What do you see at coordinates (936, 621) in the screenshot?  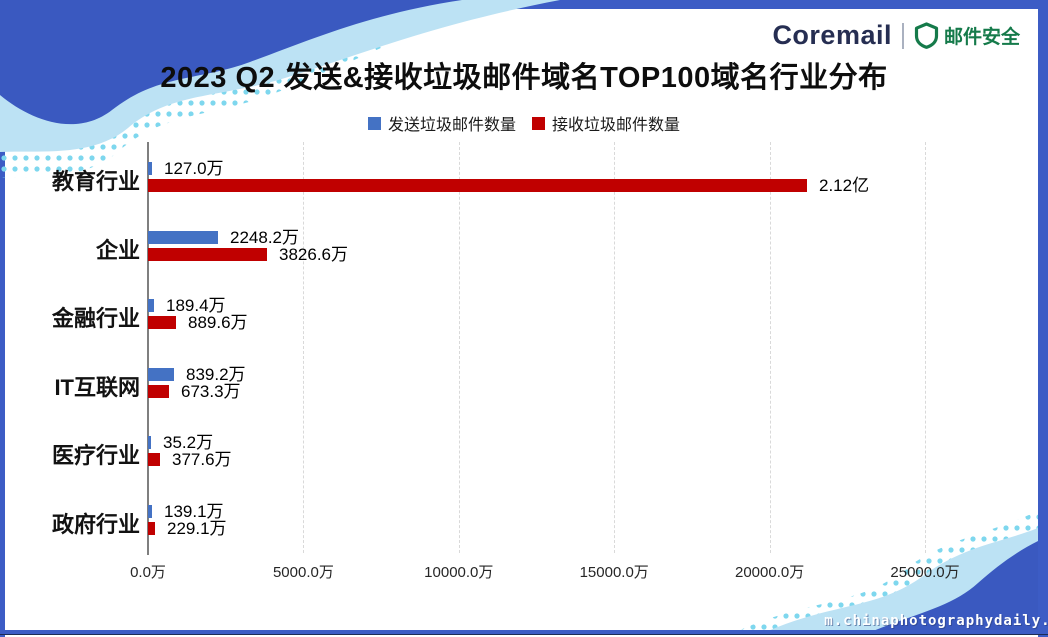 I see `watermark-url: m.chinaphotographydaily.c` at bounding box center [936, 621].